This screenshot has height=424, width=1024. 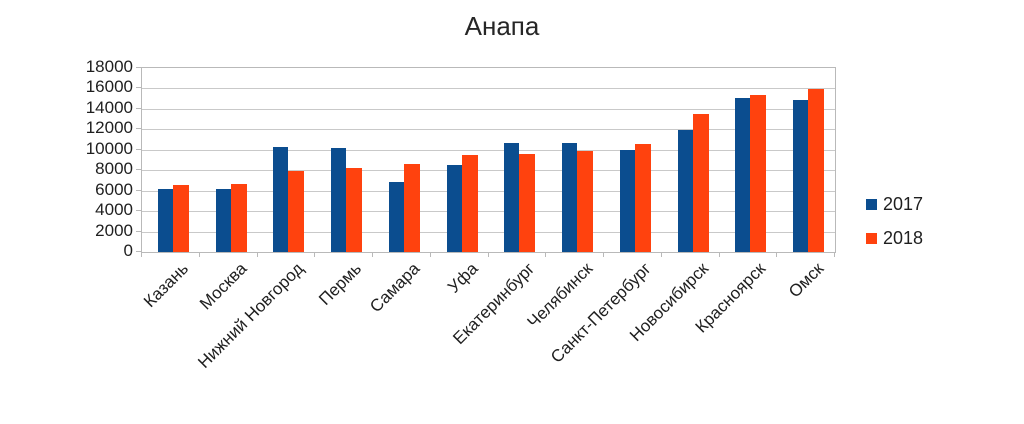 What do you see at coordinates (354, 210) in the screenshot?
I see `bar-2018-Пермь` at bounding box center [354, 210].